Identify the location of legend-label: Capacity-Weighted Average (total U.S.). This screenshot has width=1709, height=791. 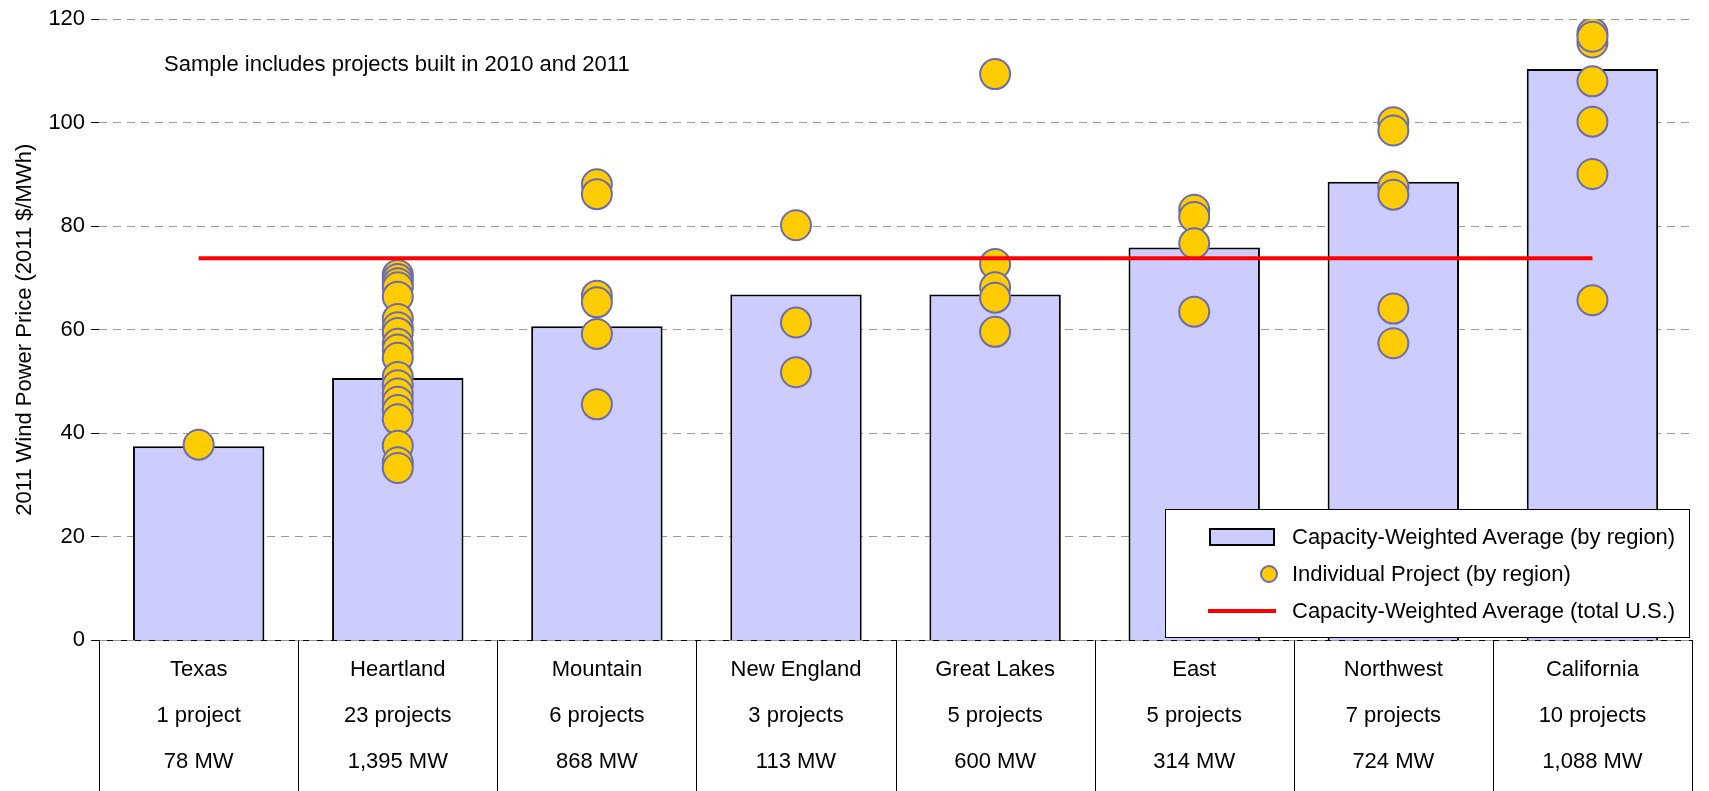
(1484, 610).